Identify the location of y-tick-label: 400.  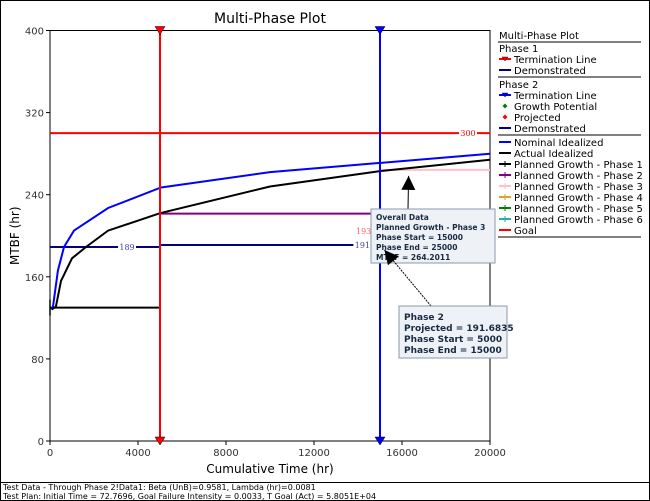
(34, 32).